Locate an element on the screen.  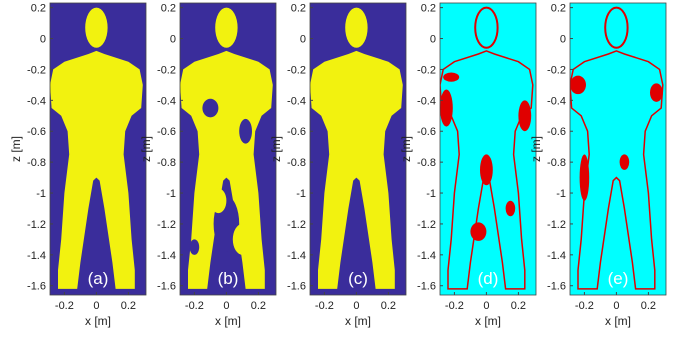
error-outline is located at coordinates (617, 170).